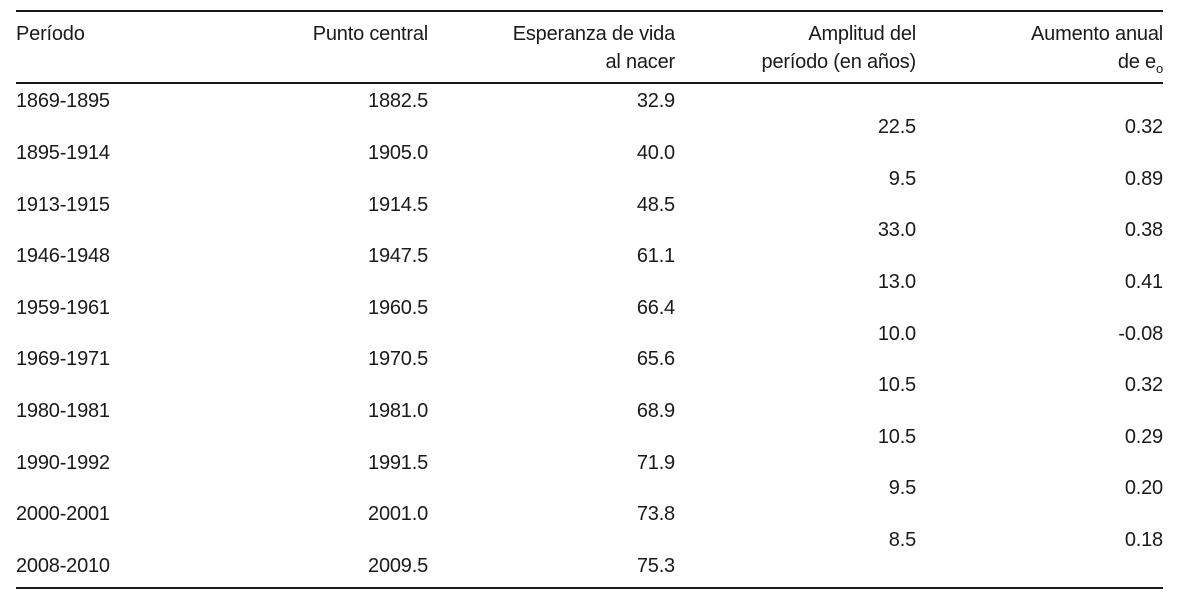 The width and height of the screenshot is (1188, 602). I want to click on period-cell: 1959-1961, so click(63, 307).